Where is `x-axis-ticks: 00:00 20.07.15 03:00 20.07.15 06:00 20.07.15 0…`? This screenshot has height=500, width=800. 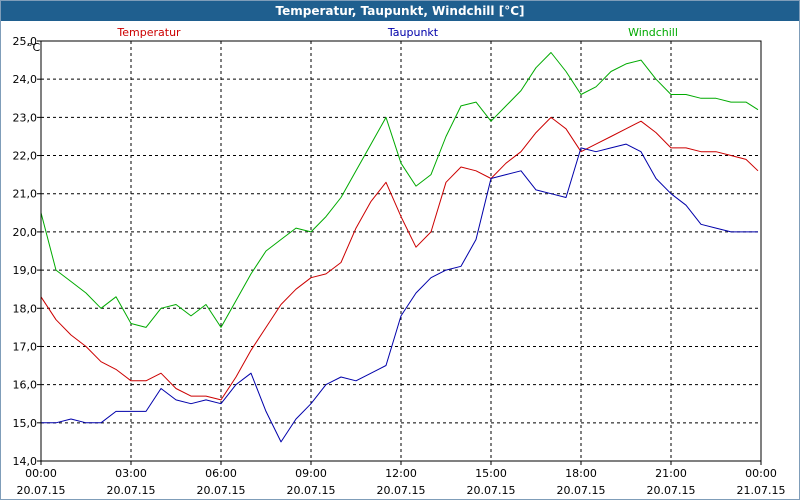 x-axis-ticks: 00:00 20.07.15 03:00 20.07.15 06:00 20.07.15 0… is located at coordinates (401, 479).